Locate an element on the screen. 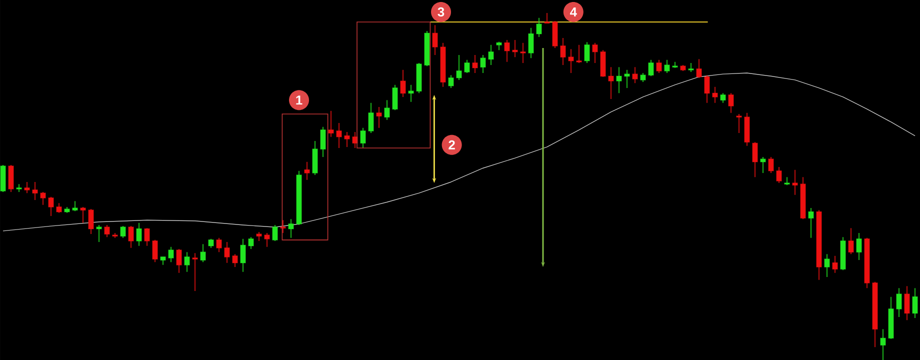 This screenshot has width=920, height=360. annotation: 4 is located at coordinates (573, 11).